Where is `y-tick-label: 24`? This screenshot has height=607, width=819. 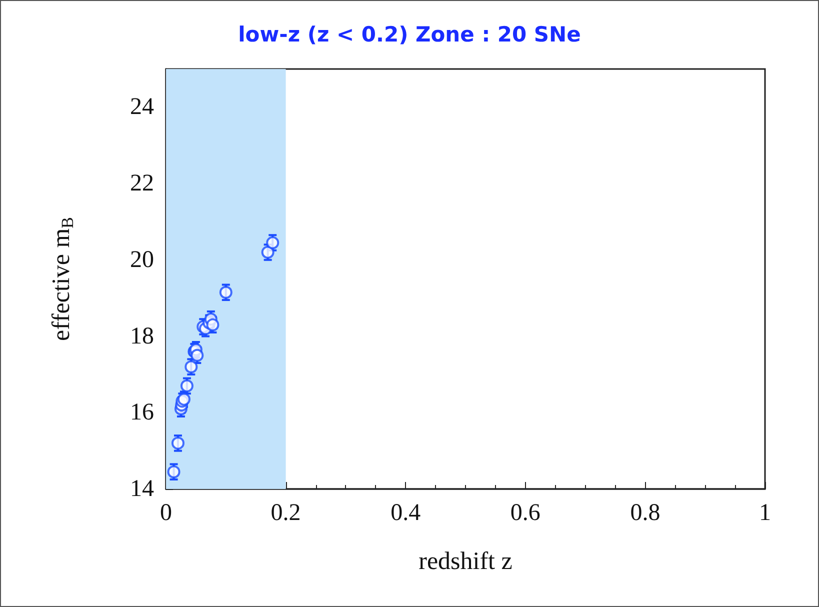 y-tick-label: 24 is located at coordinates (142, 107).